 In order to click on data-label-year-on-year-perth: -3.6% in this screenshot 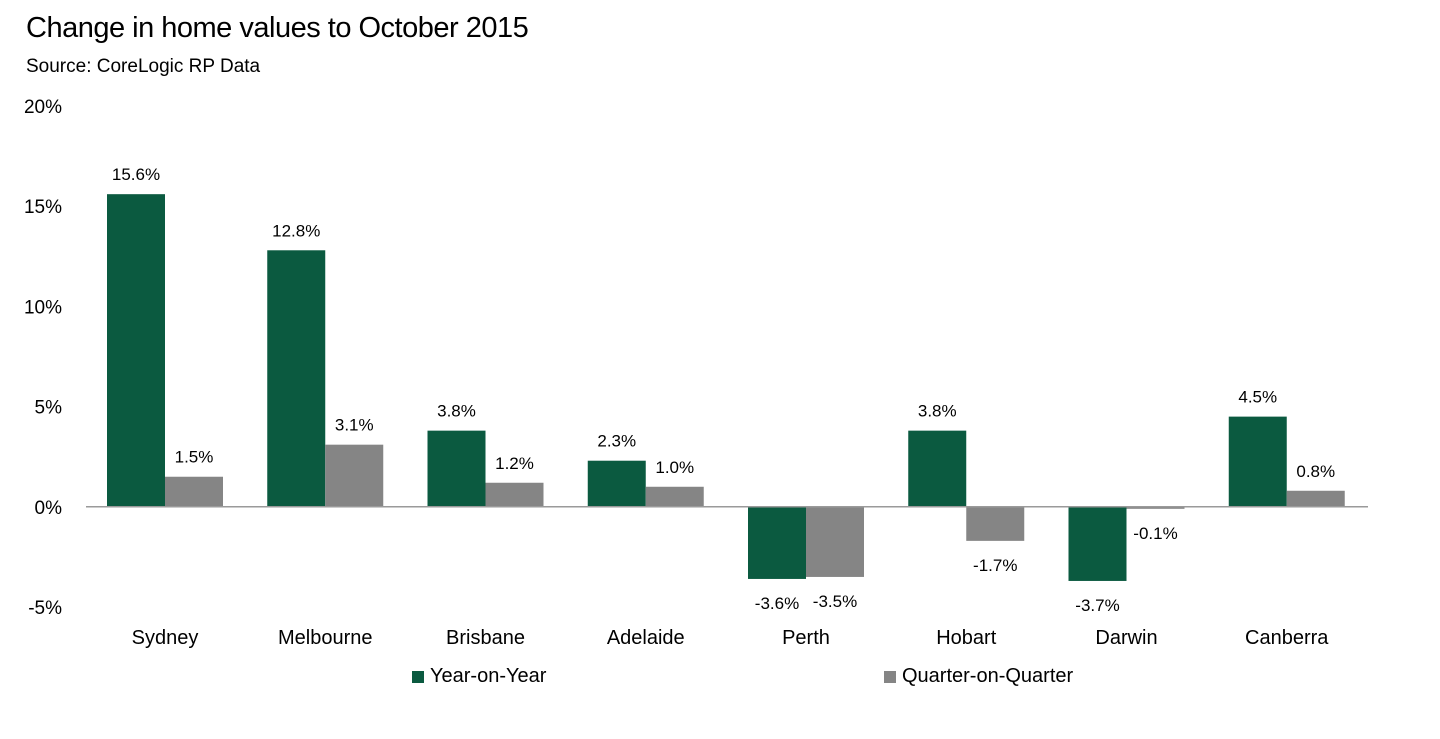, I will do `click(777, 603)`.